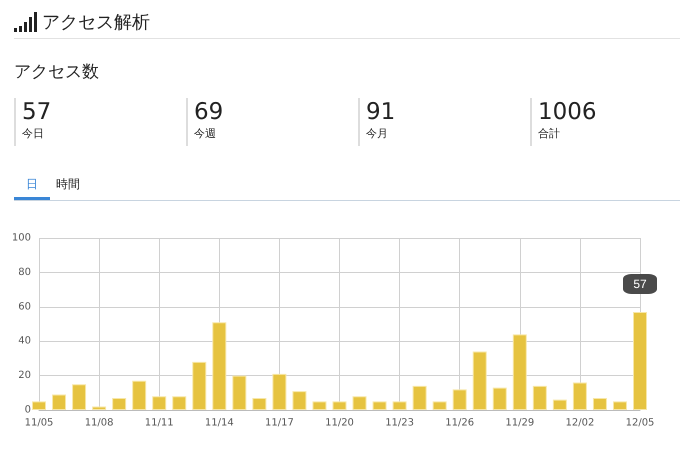 Image resolution: width=680 pixels, height=456 pixels. Describe the element at coordinates (39, 423) in the screenshot. I see `x-tick-label: 11/05` at that location.